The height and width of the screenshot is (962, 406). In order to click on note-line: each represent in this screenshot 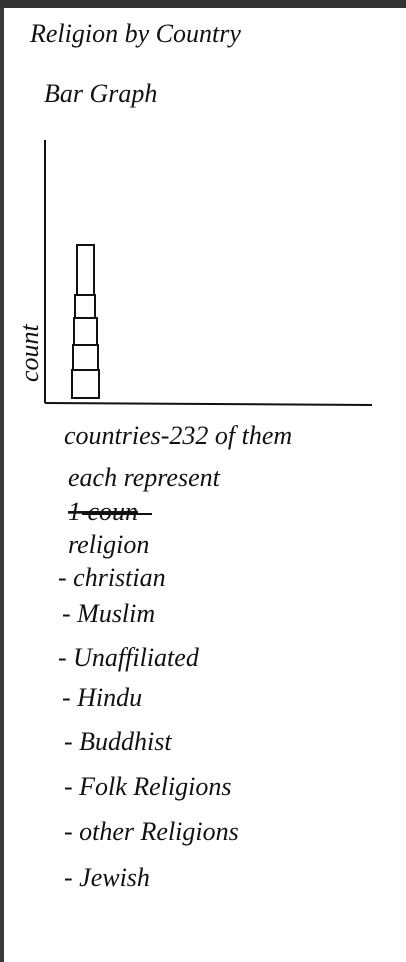, I will do `click(144, 477)`.